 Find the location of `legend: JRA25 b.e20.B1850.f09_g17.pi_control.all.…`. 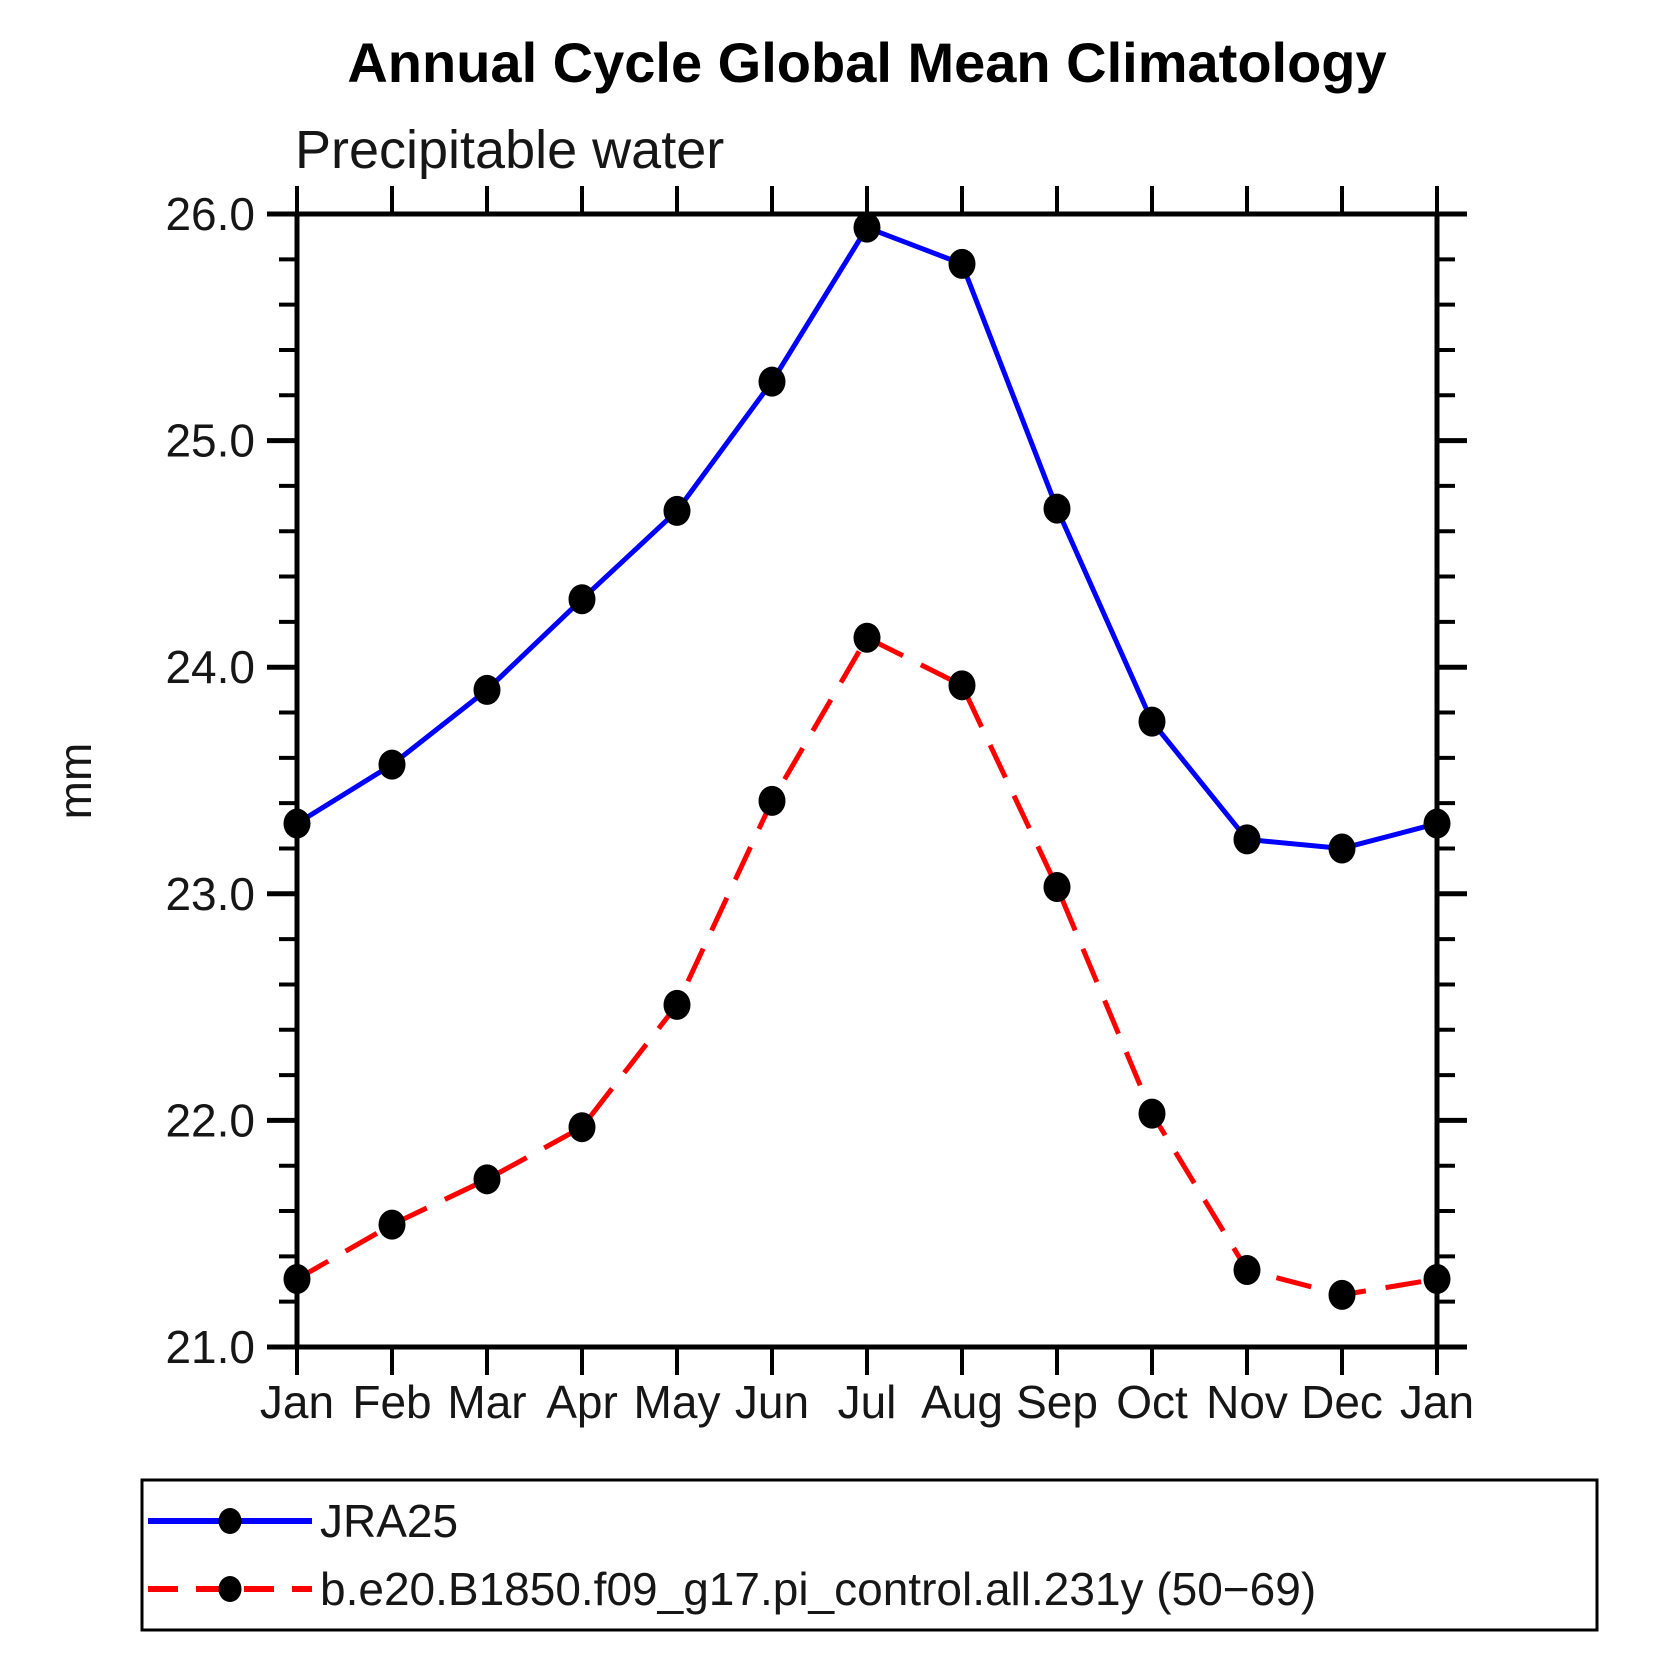

legend: JRA25 b.e20.B1850.f09_g17.pi_control.all.… is located at coordinates (869, 1555).